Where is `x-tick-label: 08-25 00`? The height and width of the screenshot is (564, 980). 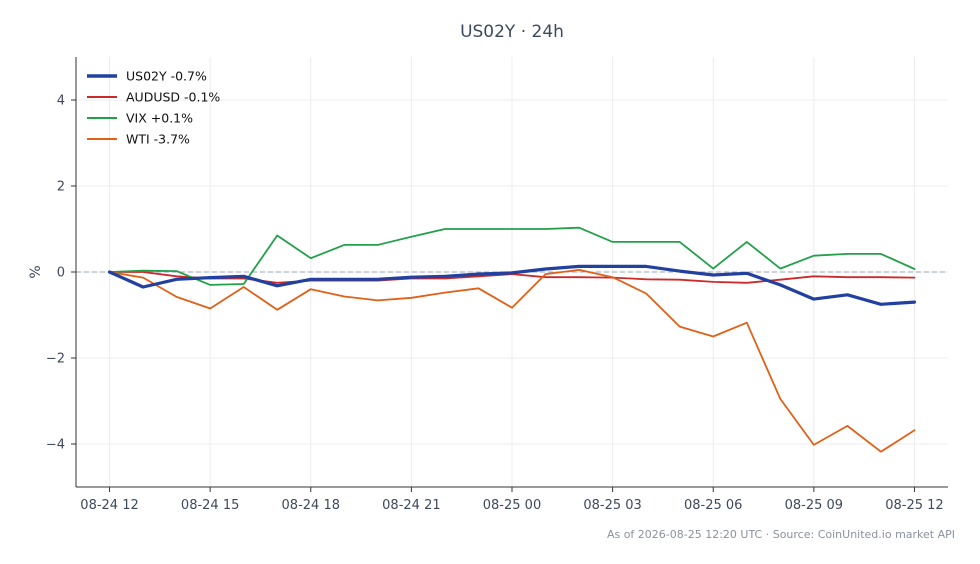
x-tick-label: 08-25 00 is located at coordinates (512, 505).